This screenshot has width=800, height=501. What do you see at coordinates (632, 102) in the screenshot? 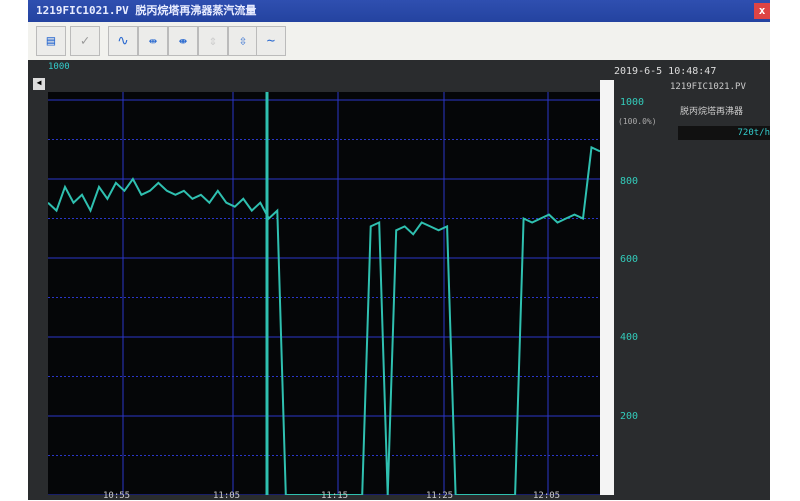
I see `y-tick: 1000` at bounding box center [632, 102].